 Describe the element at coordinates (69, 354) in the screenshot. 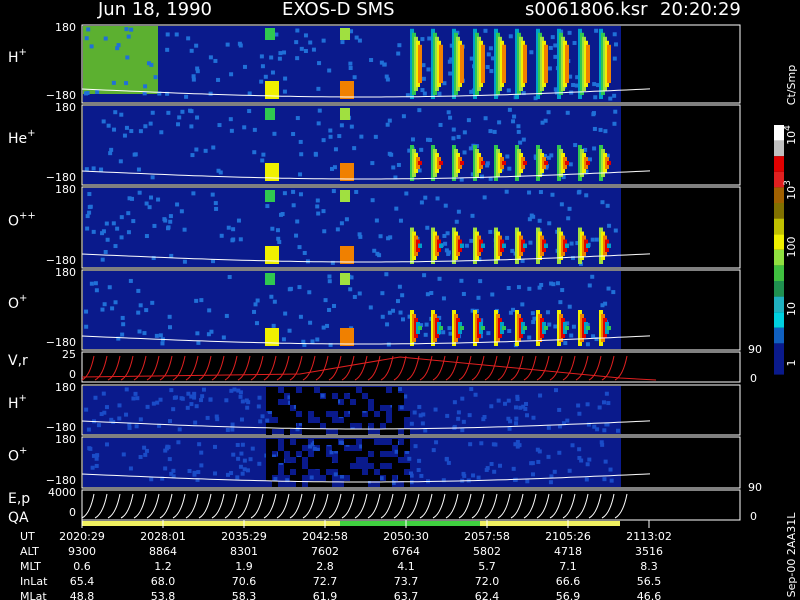

I see `y-tick-label: 25` at that location.